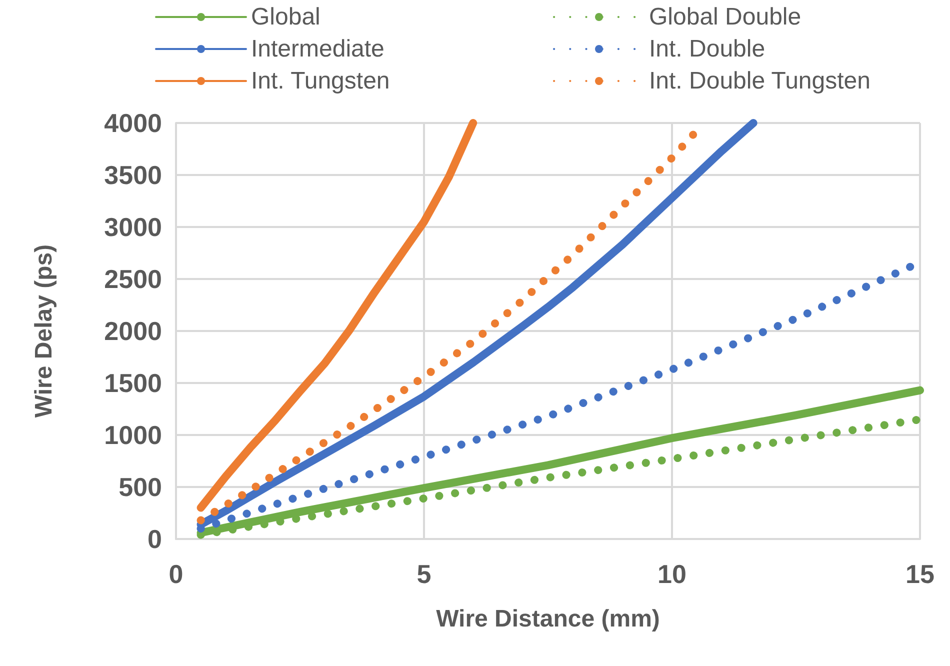 The height and width of the screenshot is (666, 950). I want to click on legend-label: Int. Double Tungsten, so click(759, 81).